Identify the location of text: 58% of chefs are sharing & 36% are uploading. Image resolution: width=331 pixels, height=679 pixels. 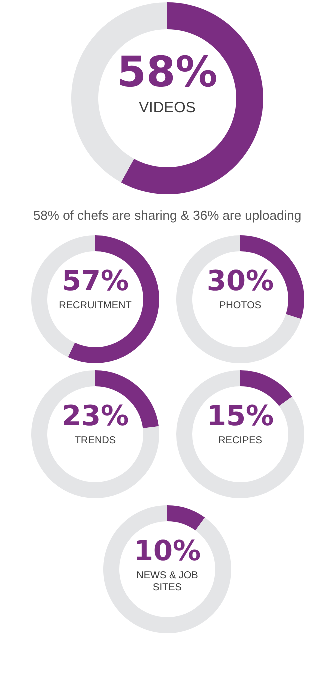
(167, 215).